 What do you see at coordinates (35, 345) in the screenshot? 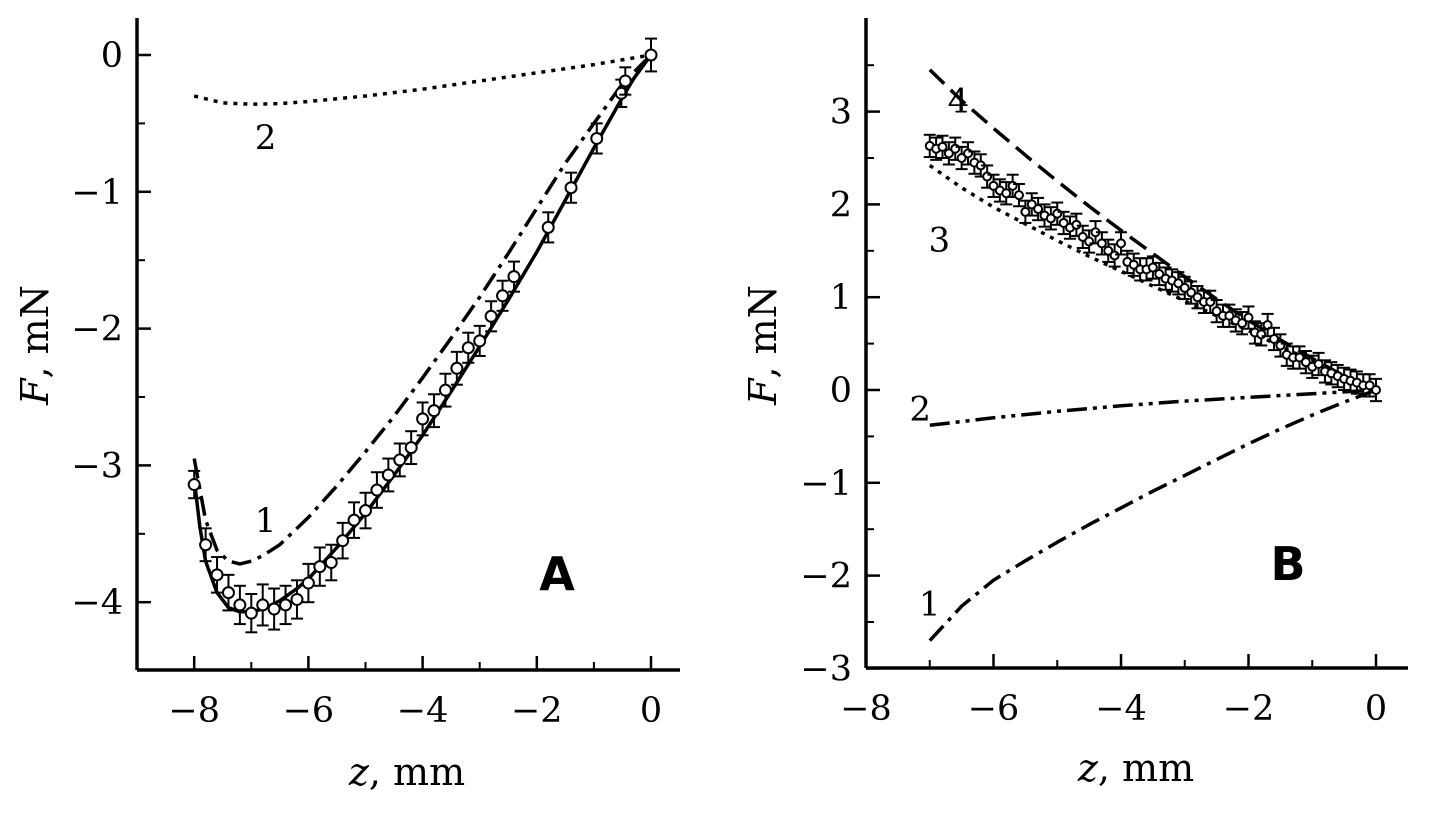
I see `chart-a-y-axis-label: F, mN` at bounding box center [35, 345].